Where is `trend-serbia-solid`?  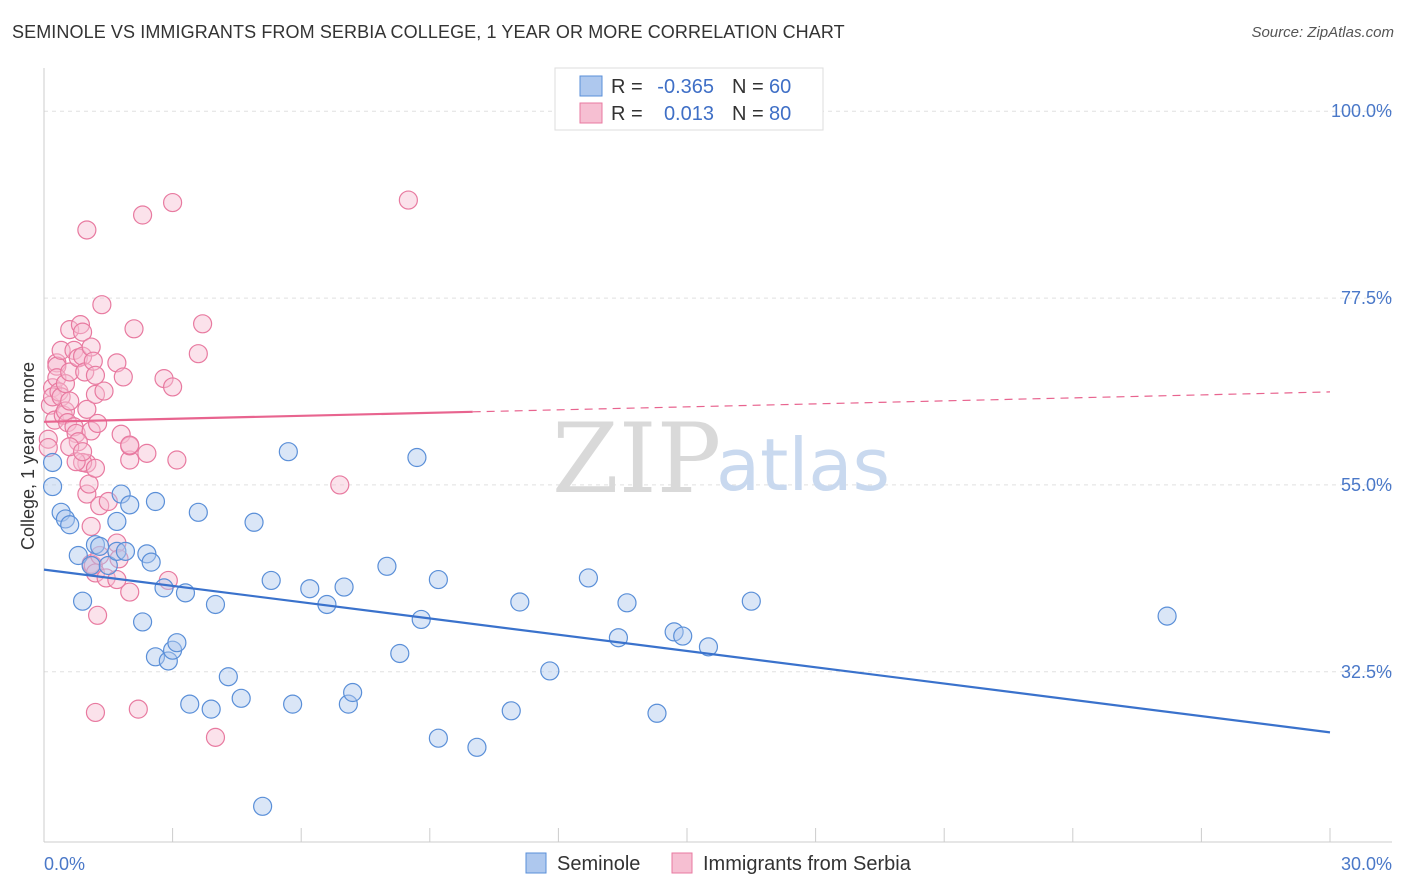
trend-serbia-solid is located at coordinates (258, 416).